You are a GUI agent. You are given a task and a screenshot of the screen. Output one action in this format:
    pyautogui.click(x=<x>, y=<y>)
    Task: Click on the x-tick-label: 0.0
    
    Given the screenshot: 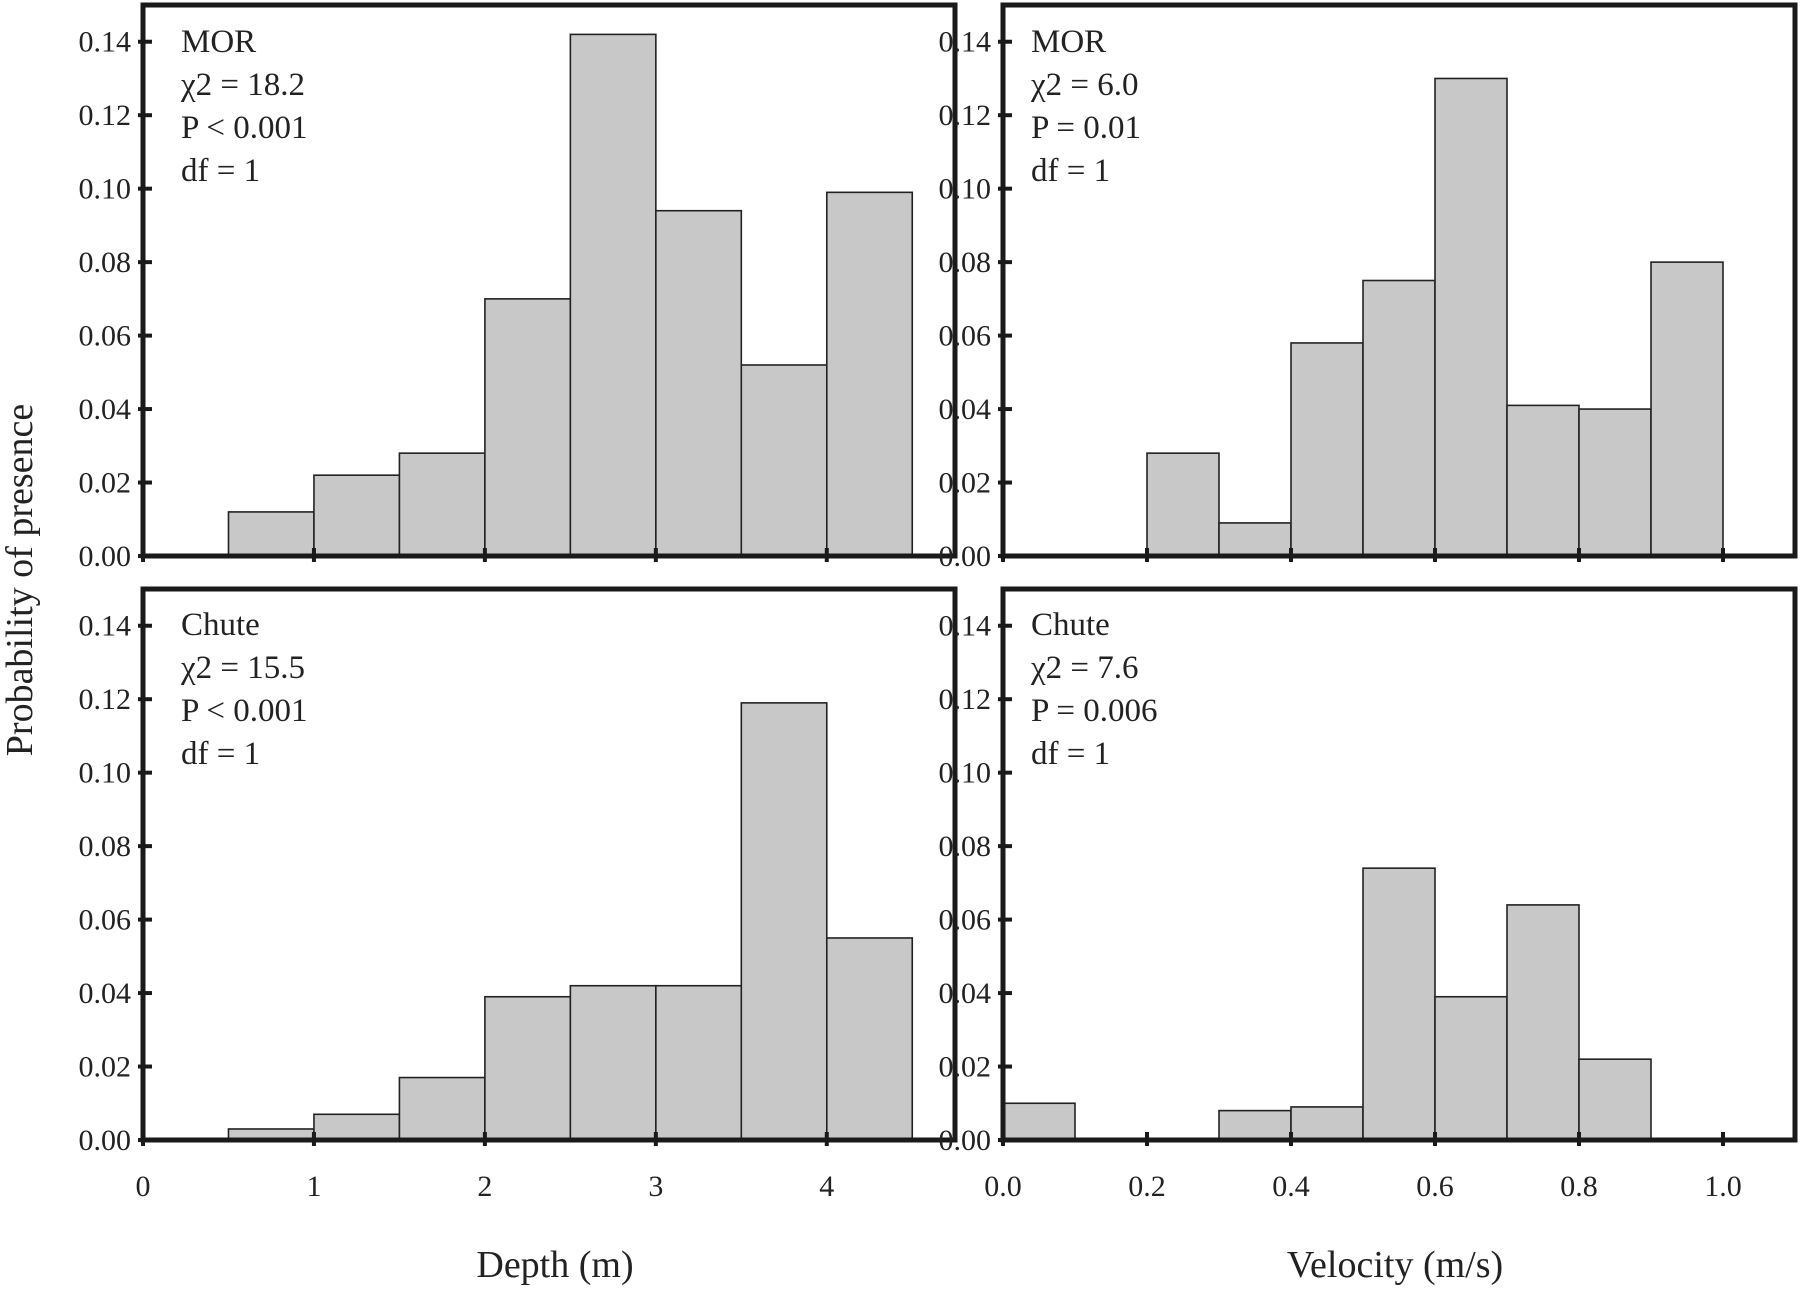 What is the action you would take?
    pyautogui.click(x=1003, y=1186)
    